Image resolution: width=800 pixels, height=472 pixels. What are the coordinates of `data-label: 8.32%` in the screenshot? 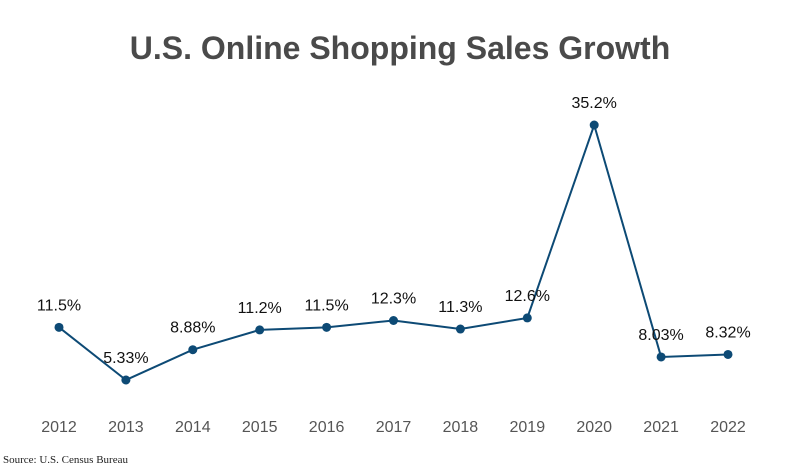 It's located at (727, 332).